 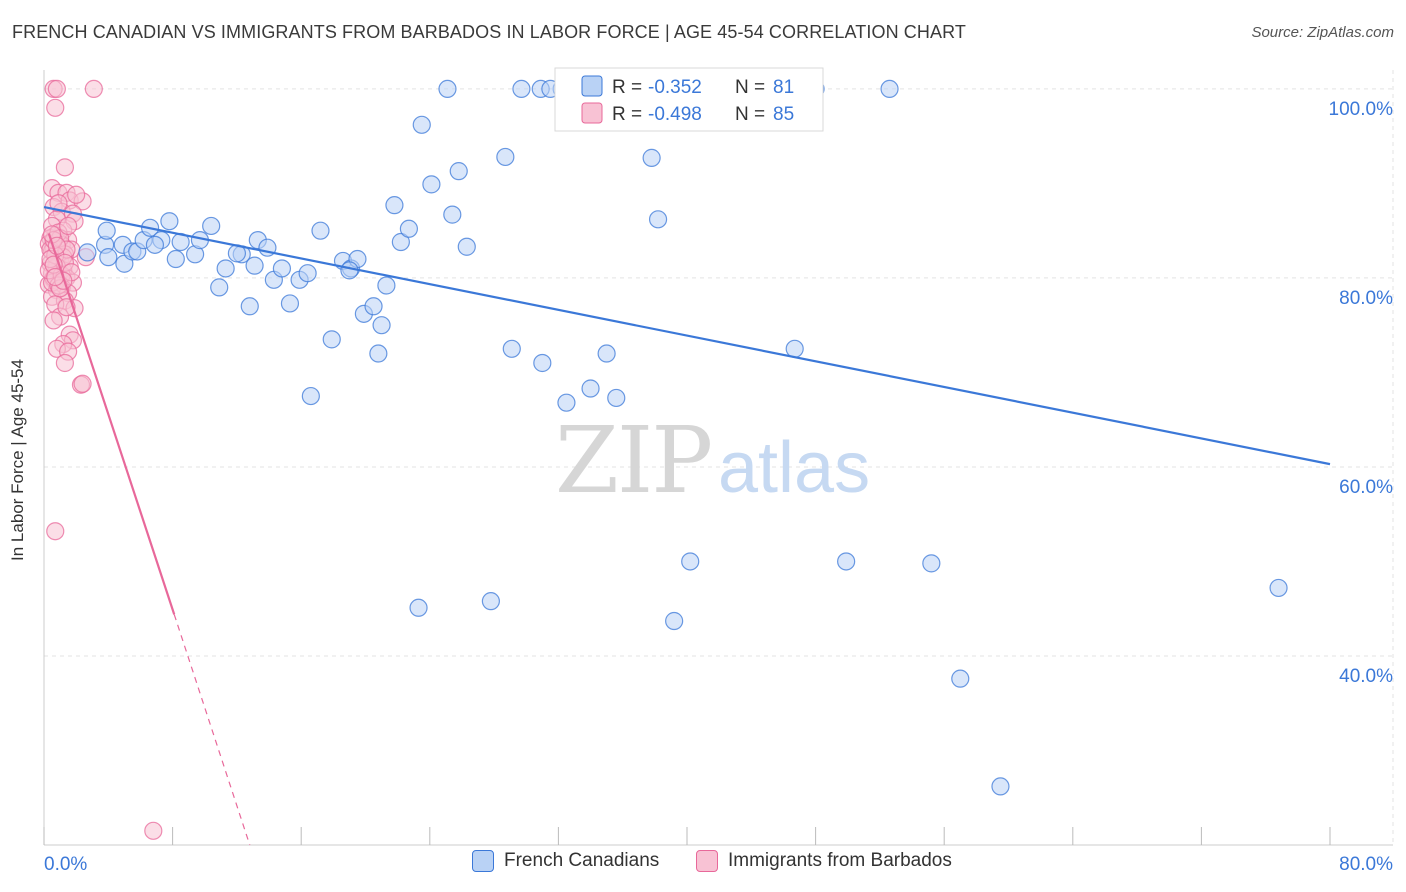 I want to click on legend-item-barbados: Immigrants from Barbados, so click(x=824, y=861).